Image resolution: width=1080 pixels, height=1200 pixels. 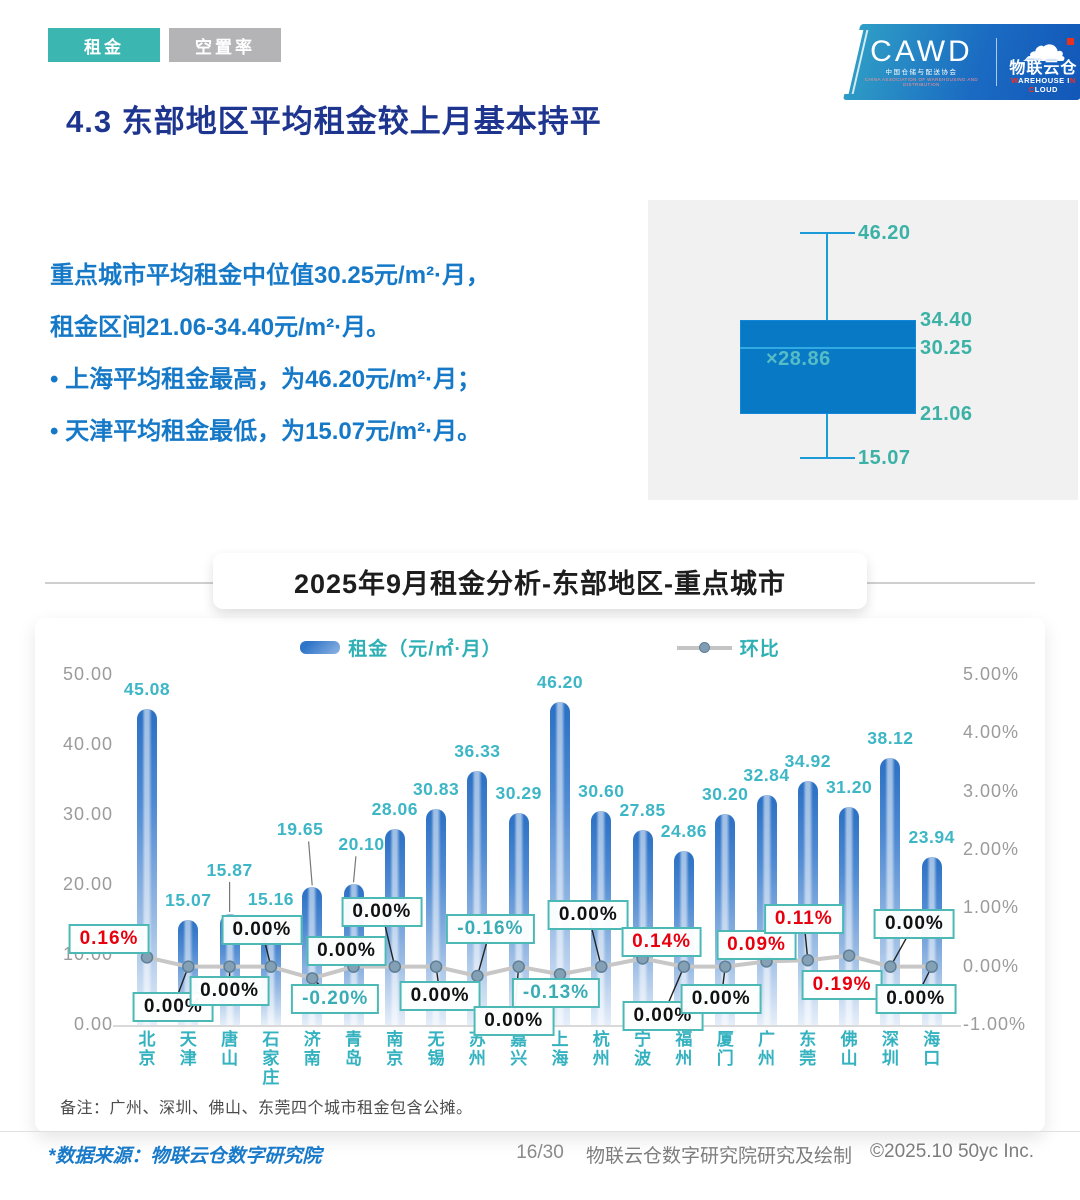 What do you see at coordinates (519, 1058) in the screenshot?
I see `x-axis-label-char: 兴` at bounding box center [519, 1058].